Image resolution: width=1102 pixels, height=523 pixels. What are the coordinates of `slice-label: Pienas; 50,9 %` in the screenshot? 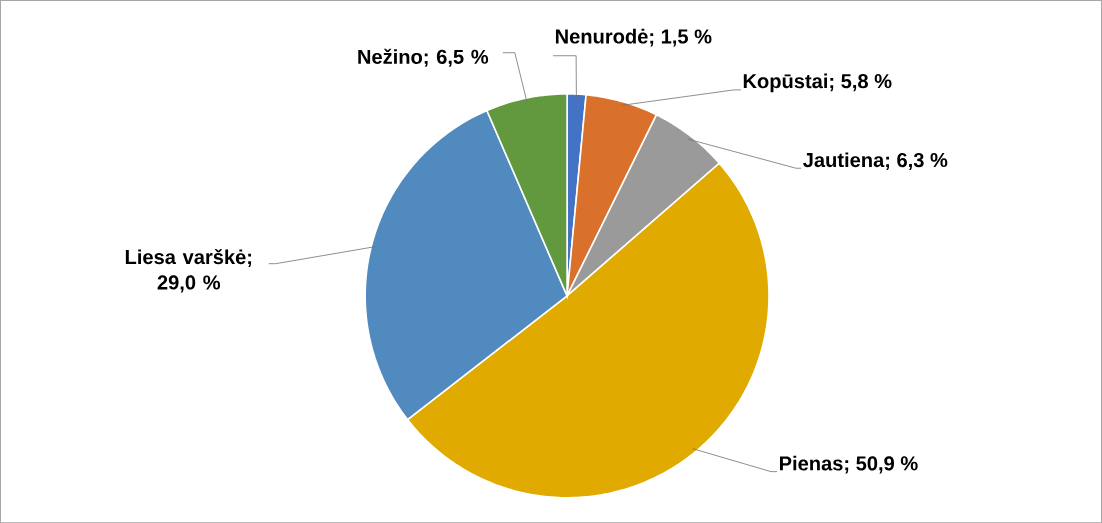 It's located at (848, 464).